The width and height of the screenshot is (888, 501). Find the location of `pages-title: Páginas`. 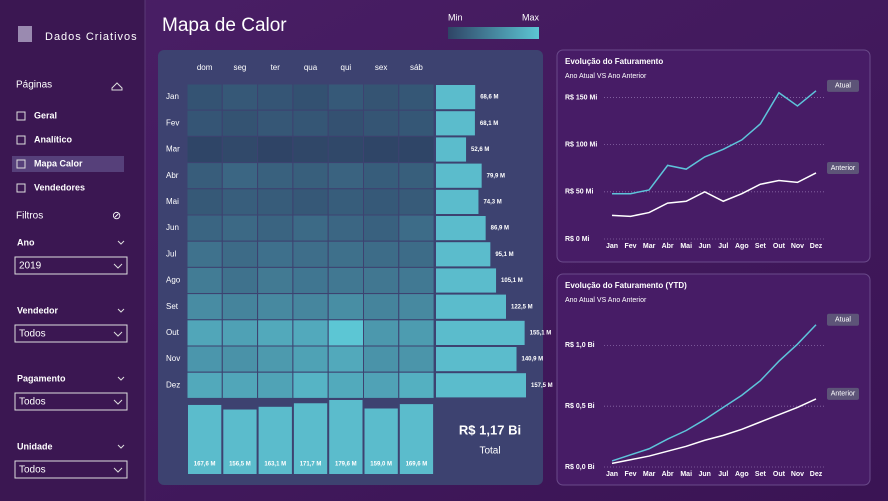

pages-title: Páginas is located at coordinates (34, 85).